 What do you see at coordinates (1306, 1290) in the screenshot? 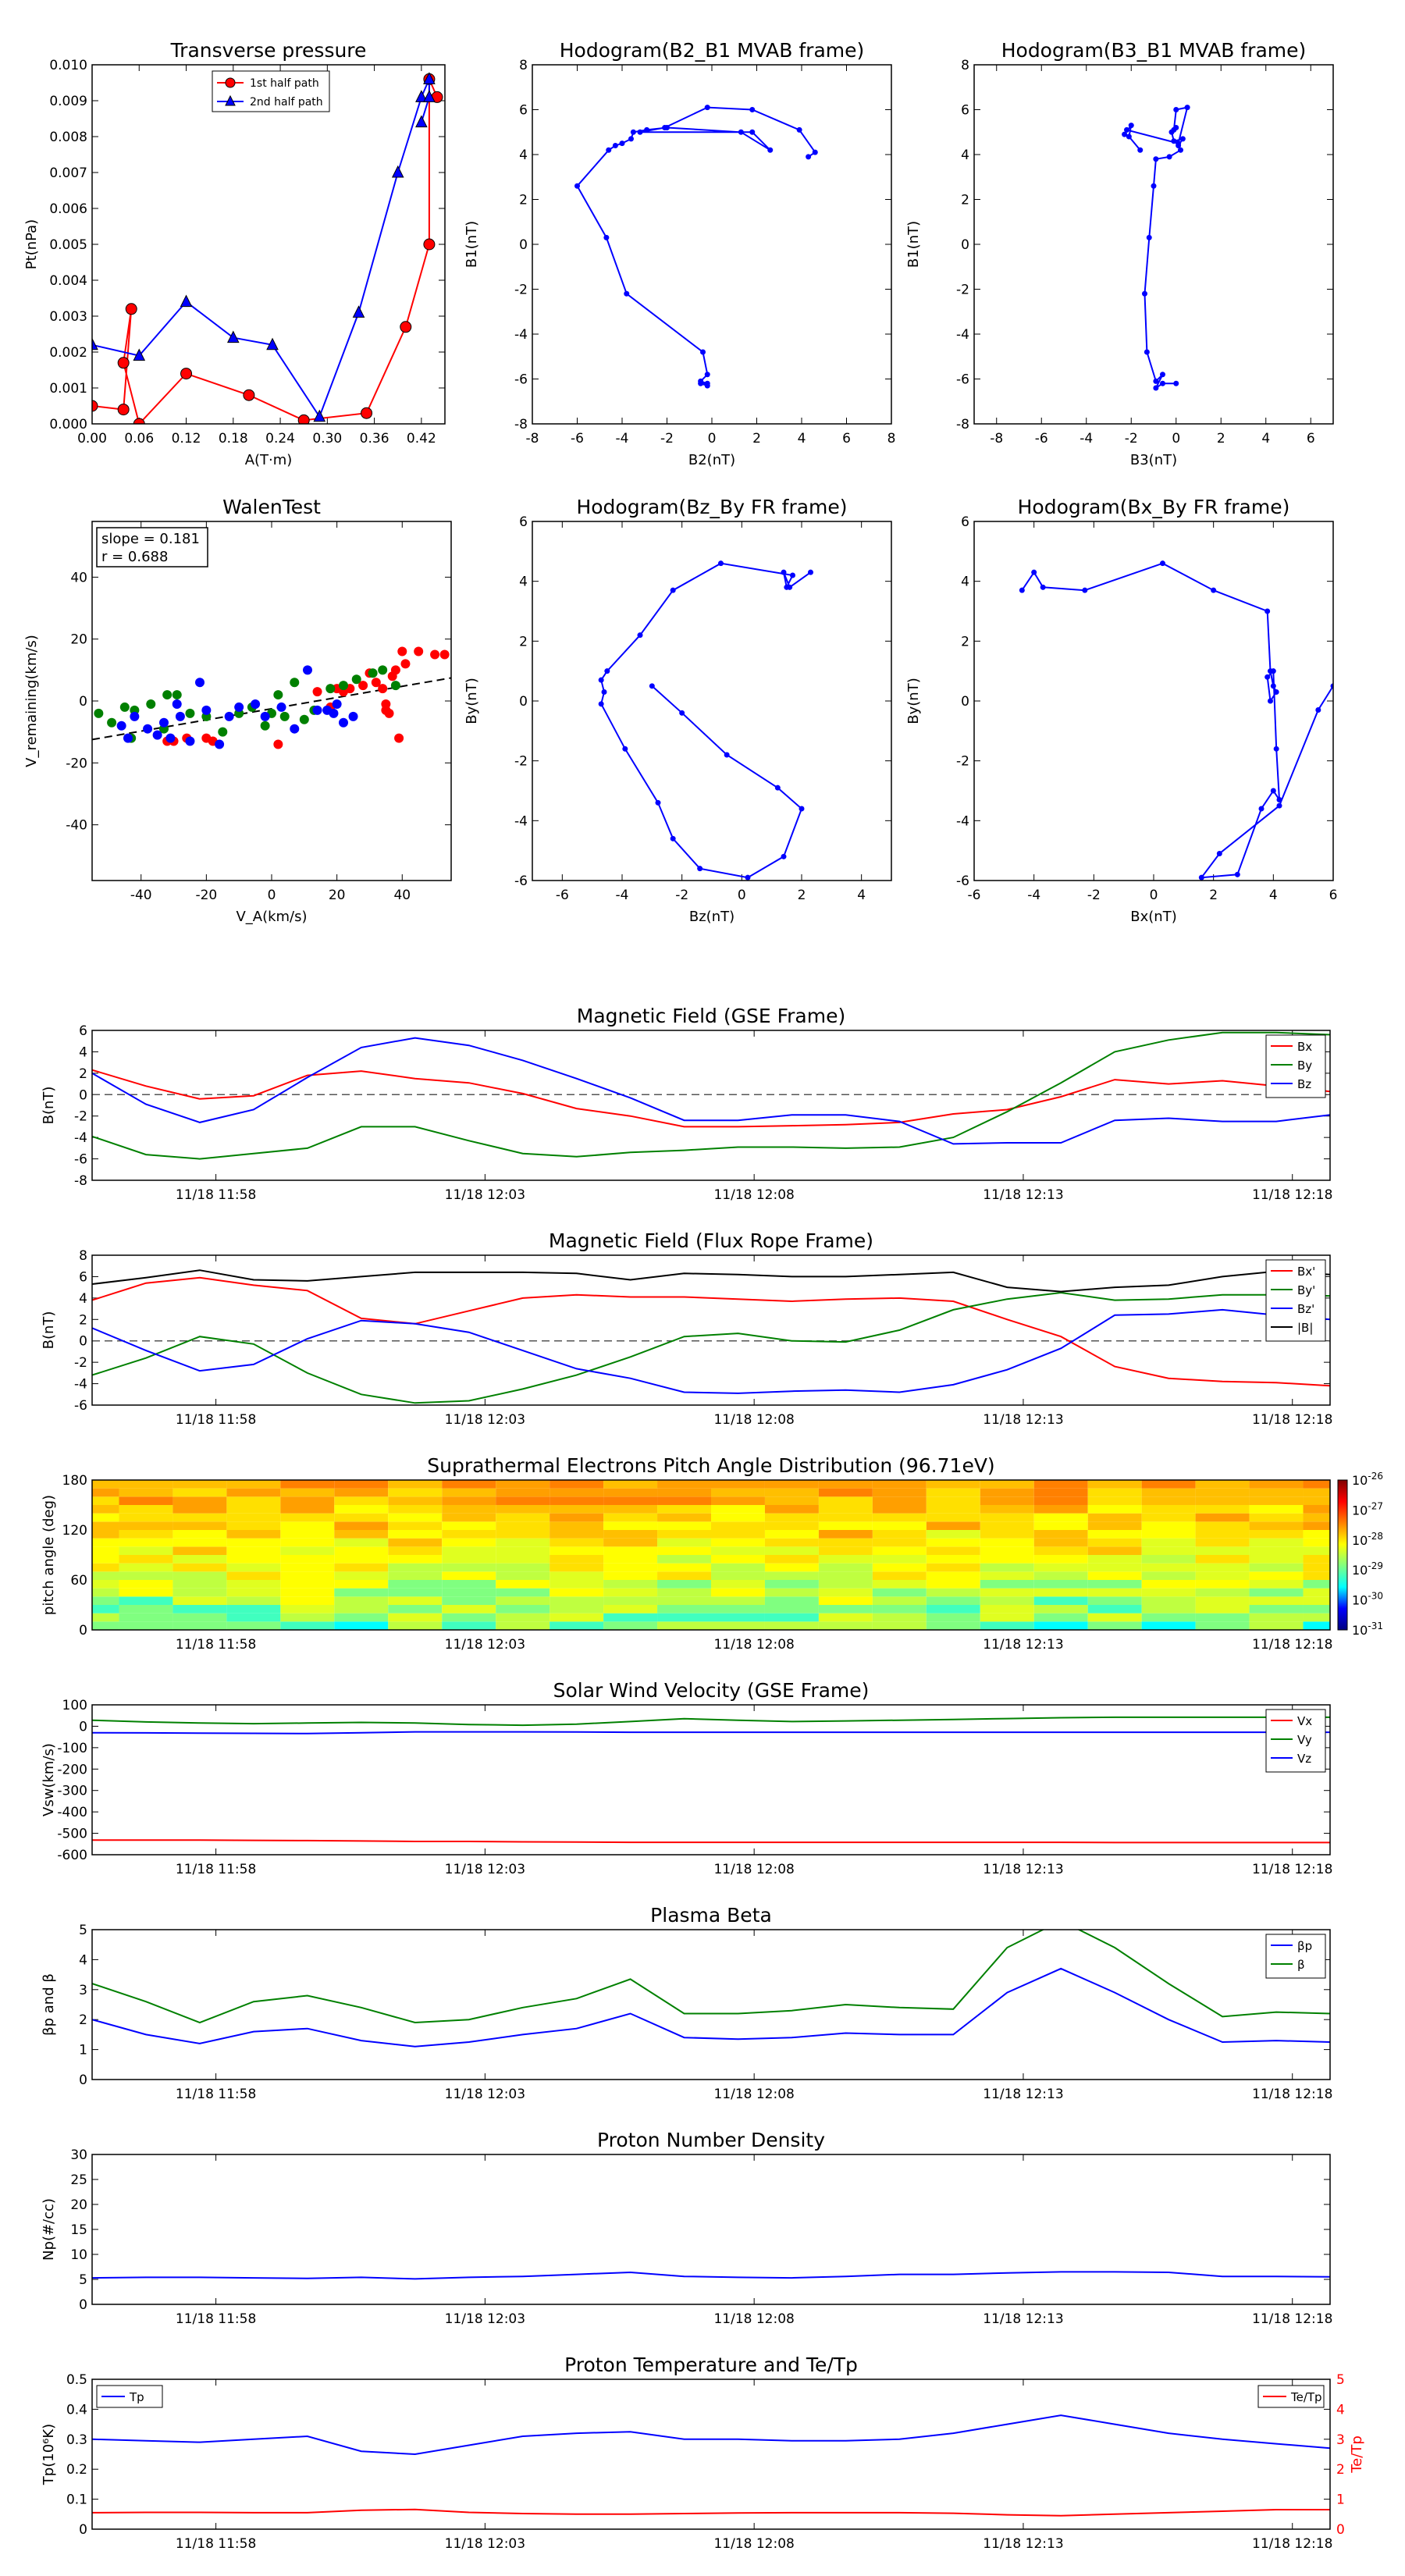
I see `legend-label: By'` at bounding box center [1306, 1290].